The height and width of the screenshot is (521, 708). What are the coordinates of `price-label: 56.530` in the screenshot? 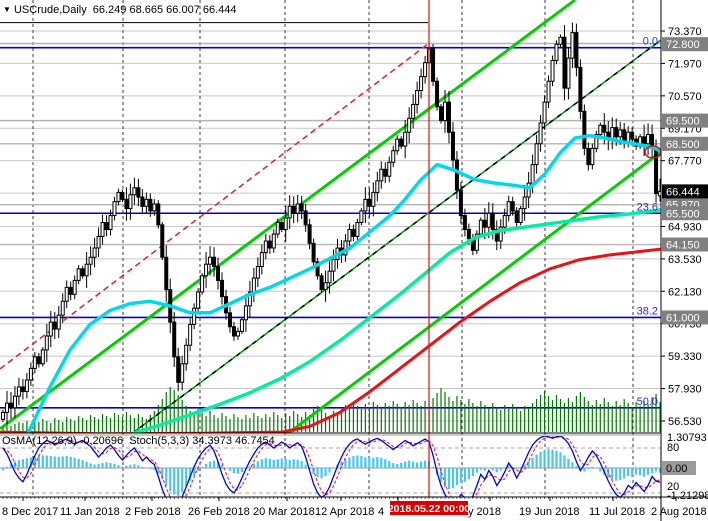 It's located at (685, 422).